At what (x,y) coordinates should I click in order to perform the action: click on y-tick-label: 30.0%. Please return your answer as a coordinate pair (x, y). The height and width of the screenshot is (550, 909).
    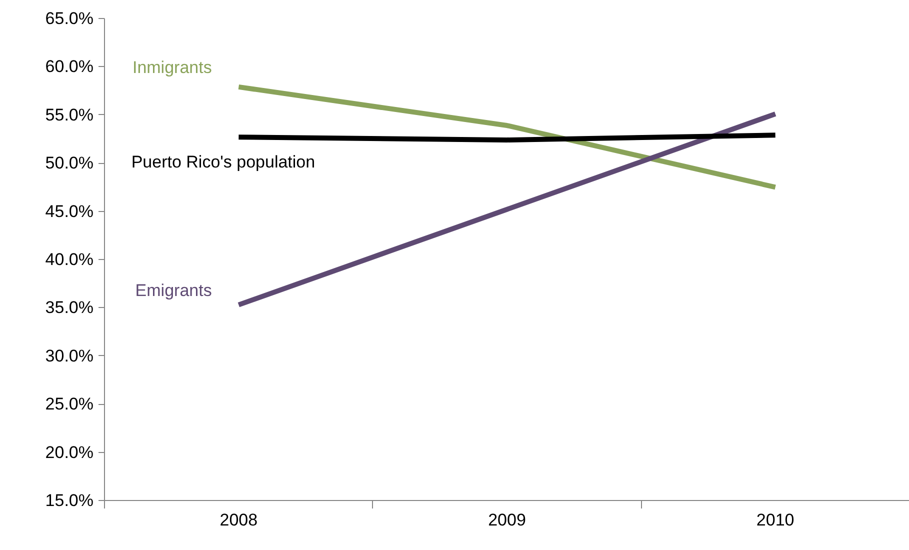
    Looking at the image, I should click on (69, 356).